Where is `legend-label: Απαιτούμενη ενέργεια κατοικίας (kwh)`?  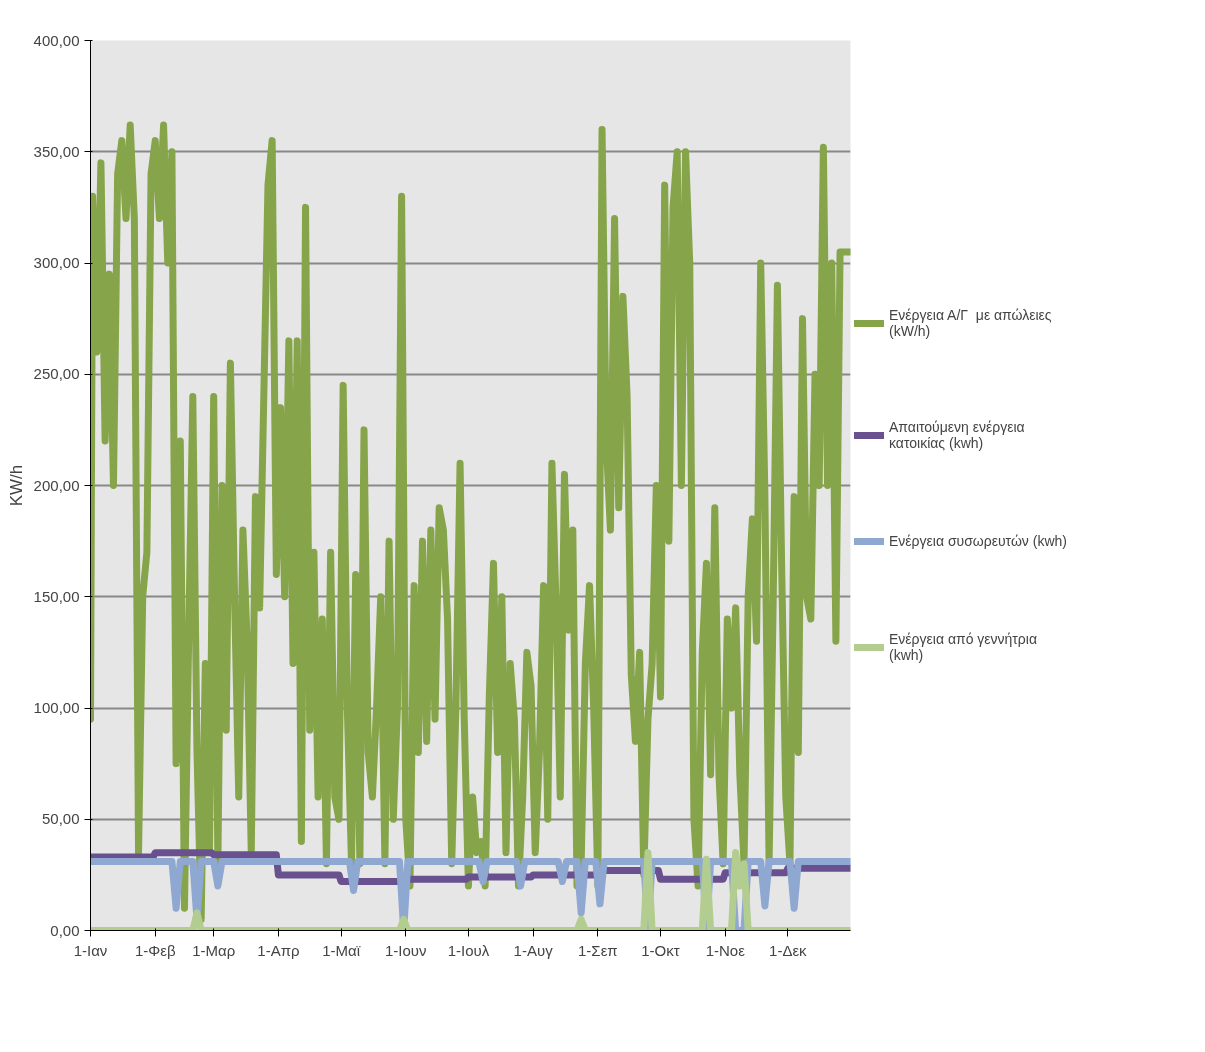
legend-label: Απαιτούμενη ενέργεια κατοικίας (kwh) is located at coordinates (957, 435).